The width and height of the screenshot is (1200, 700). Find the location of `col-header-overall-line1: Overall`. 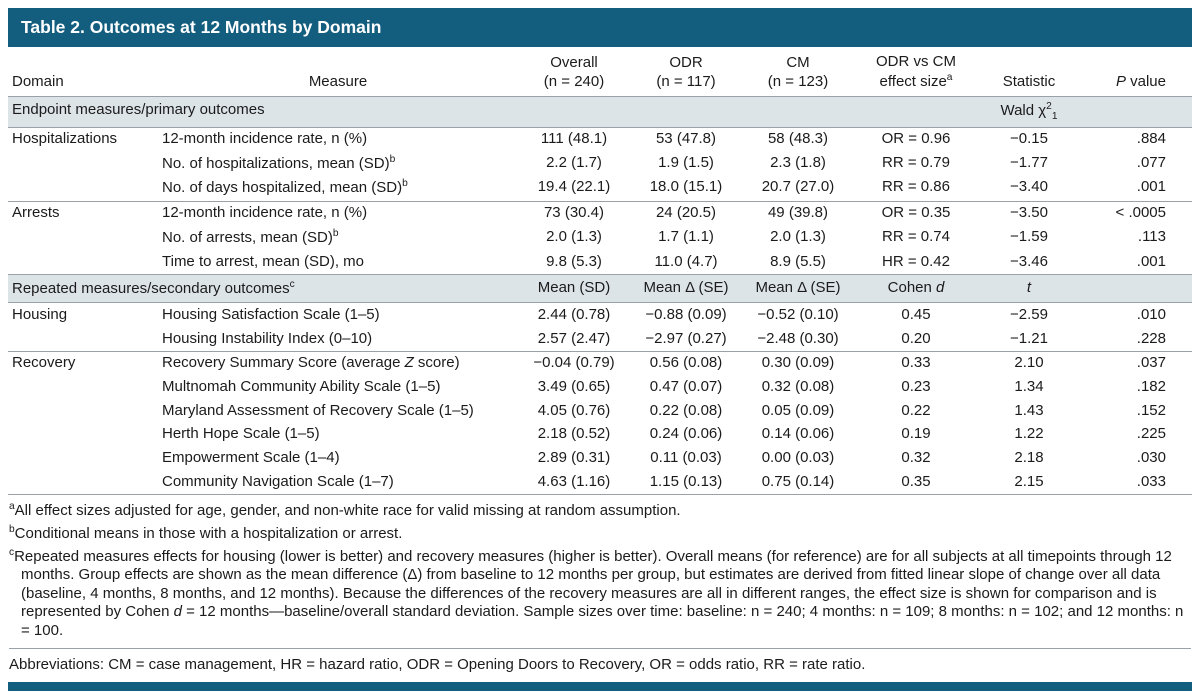

col-header-overall-line1: Overall is located at coordinates (574, 62).